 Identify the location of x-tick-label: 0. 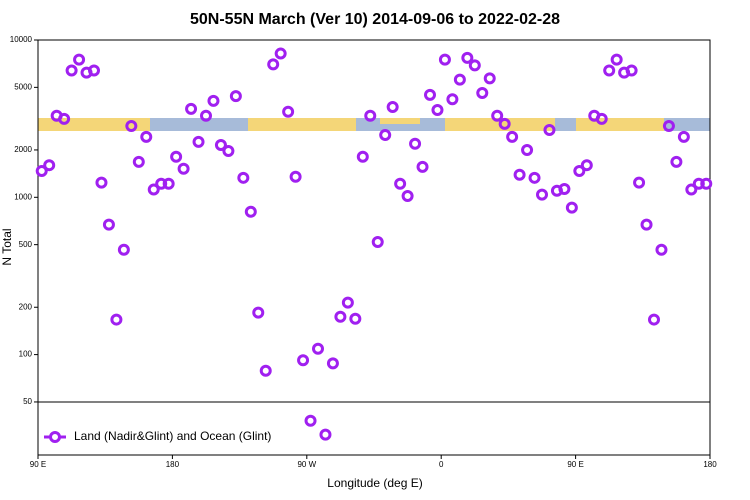
(441, 464).